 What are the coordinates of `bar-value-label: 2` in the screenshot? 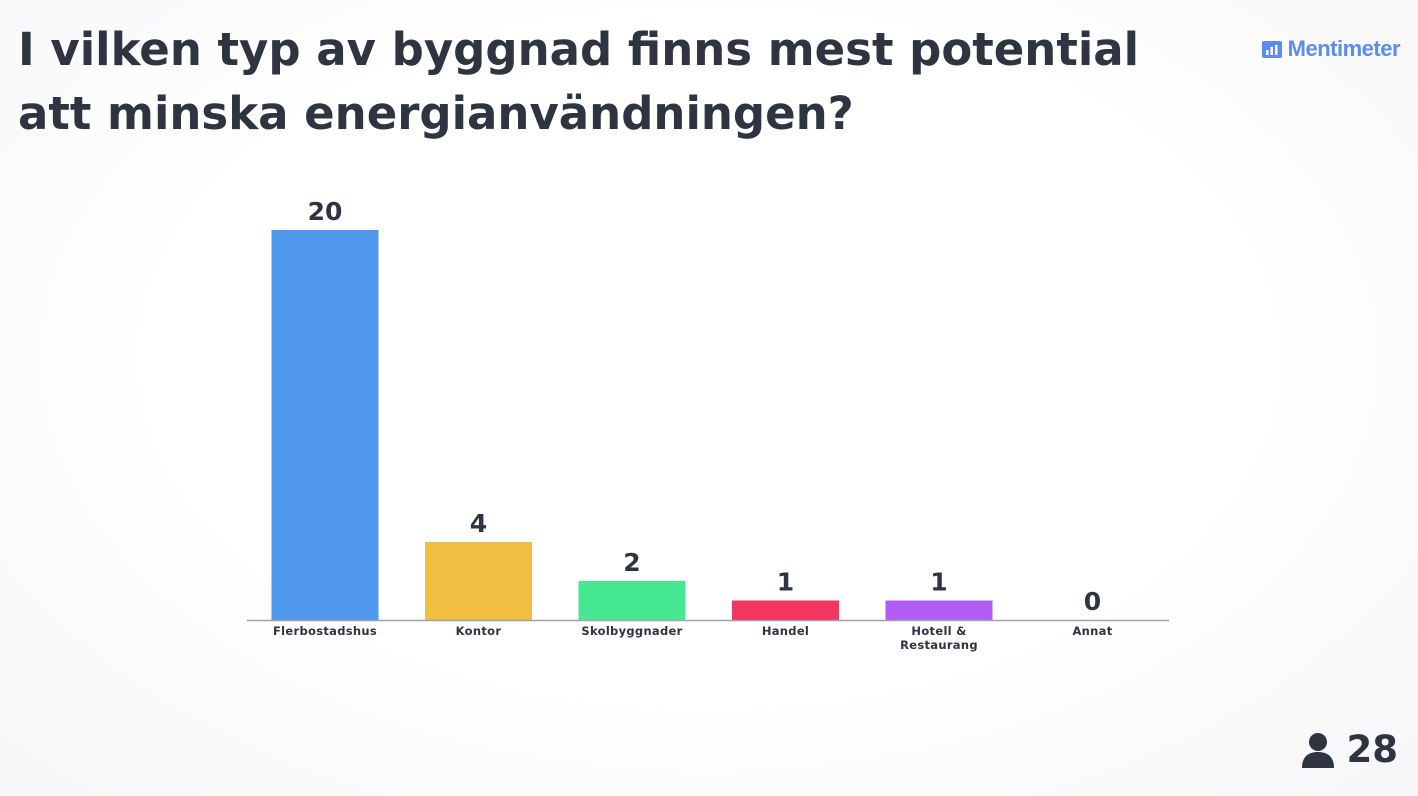 It's located at (631, 562).